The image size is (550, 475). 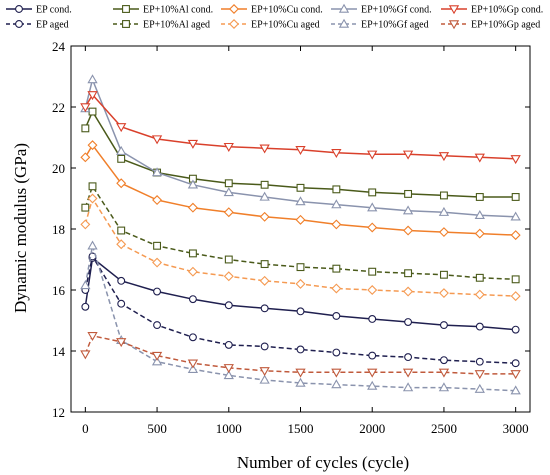 What do you see at coordinates (285, 25) in the screenshot?
I see `legend-label: EP+10%Cu aged` at bounding box center [285, 25].